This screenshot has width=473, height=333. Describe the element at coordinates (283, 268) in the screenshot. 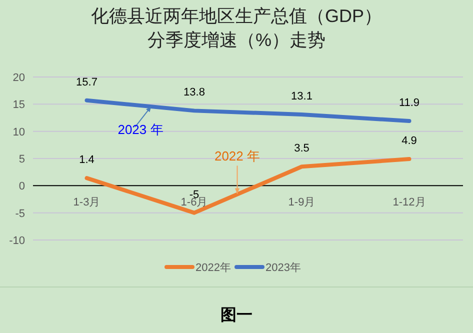

I see `legend-label: 2023年` at that location.